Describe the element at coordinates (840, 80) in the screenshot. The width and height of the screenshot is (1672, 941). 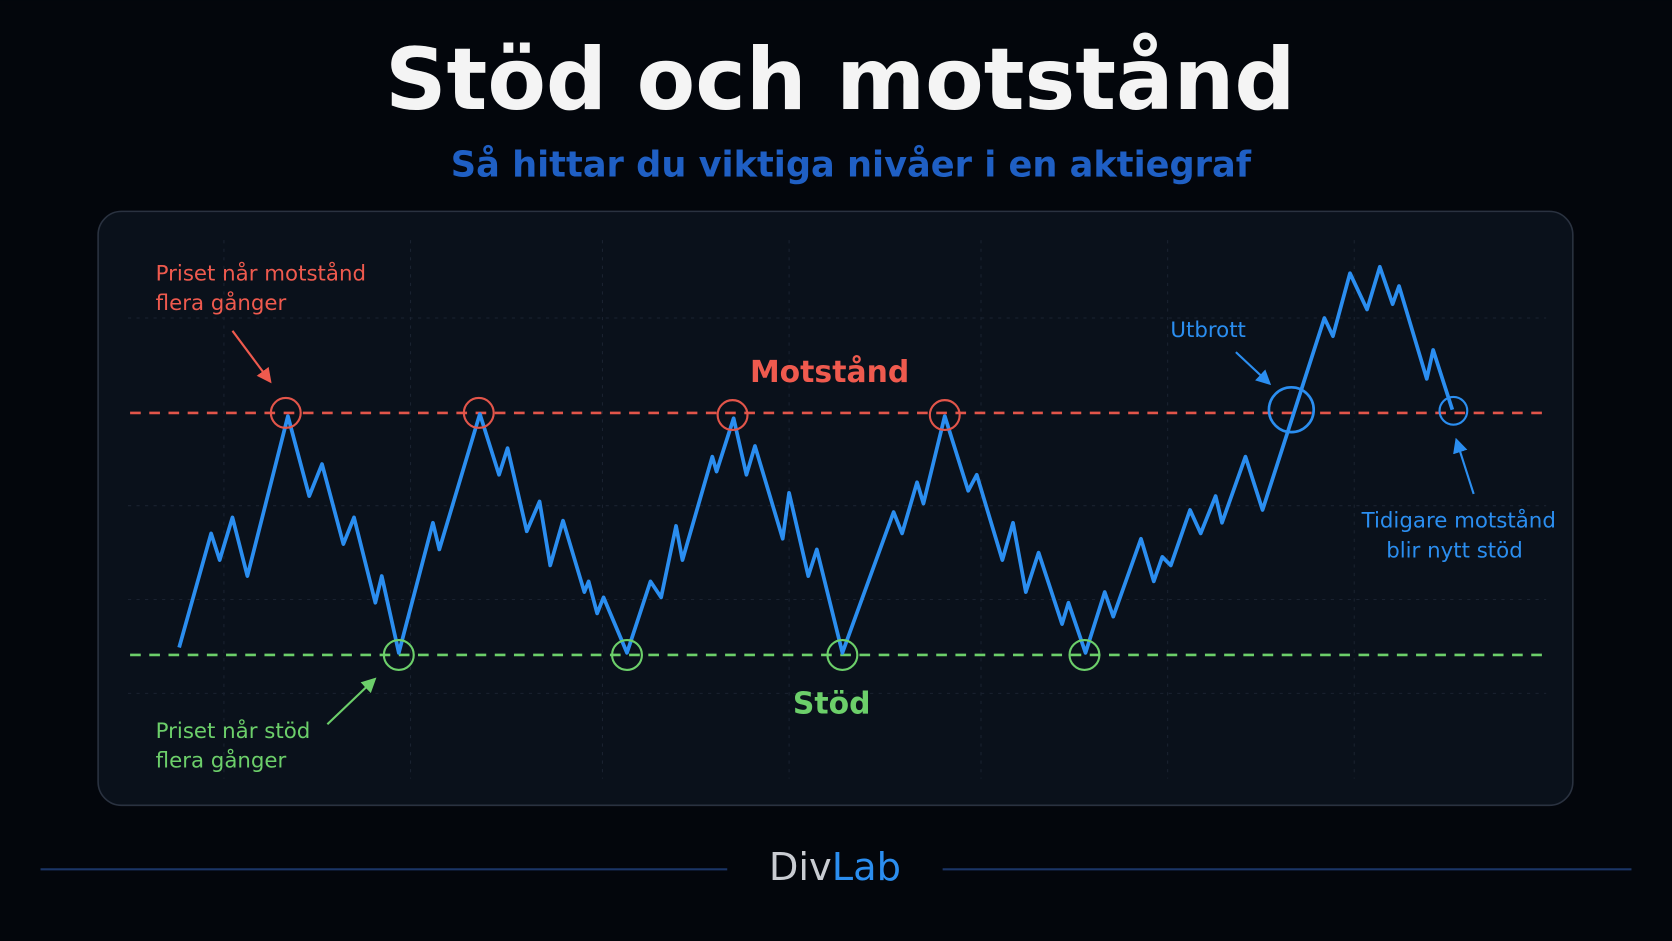
I see `title: Stöd och motstånd` at that location.